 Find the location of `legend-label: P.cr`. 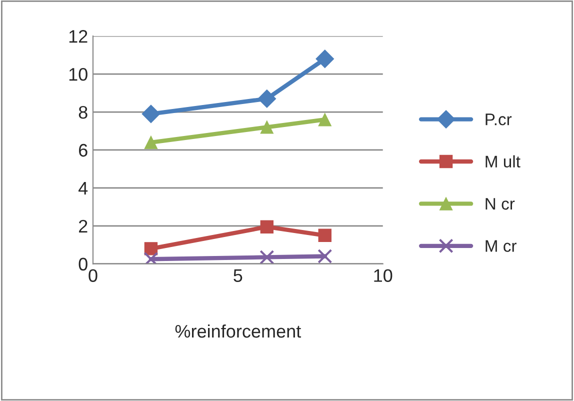

legend-label: P.cr is located at coordinates (499, 120).